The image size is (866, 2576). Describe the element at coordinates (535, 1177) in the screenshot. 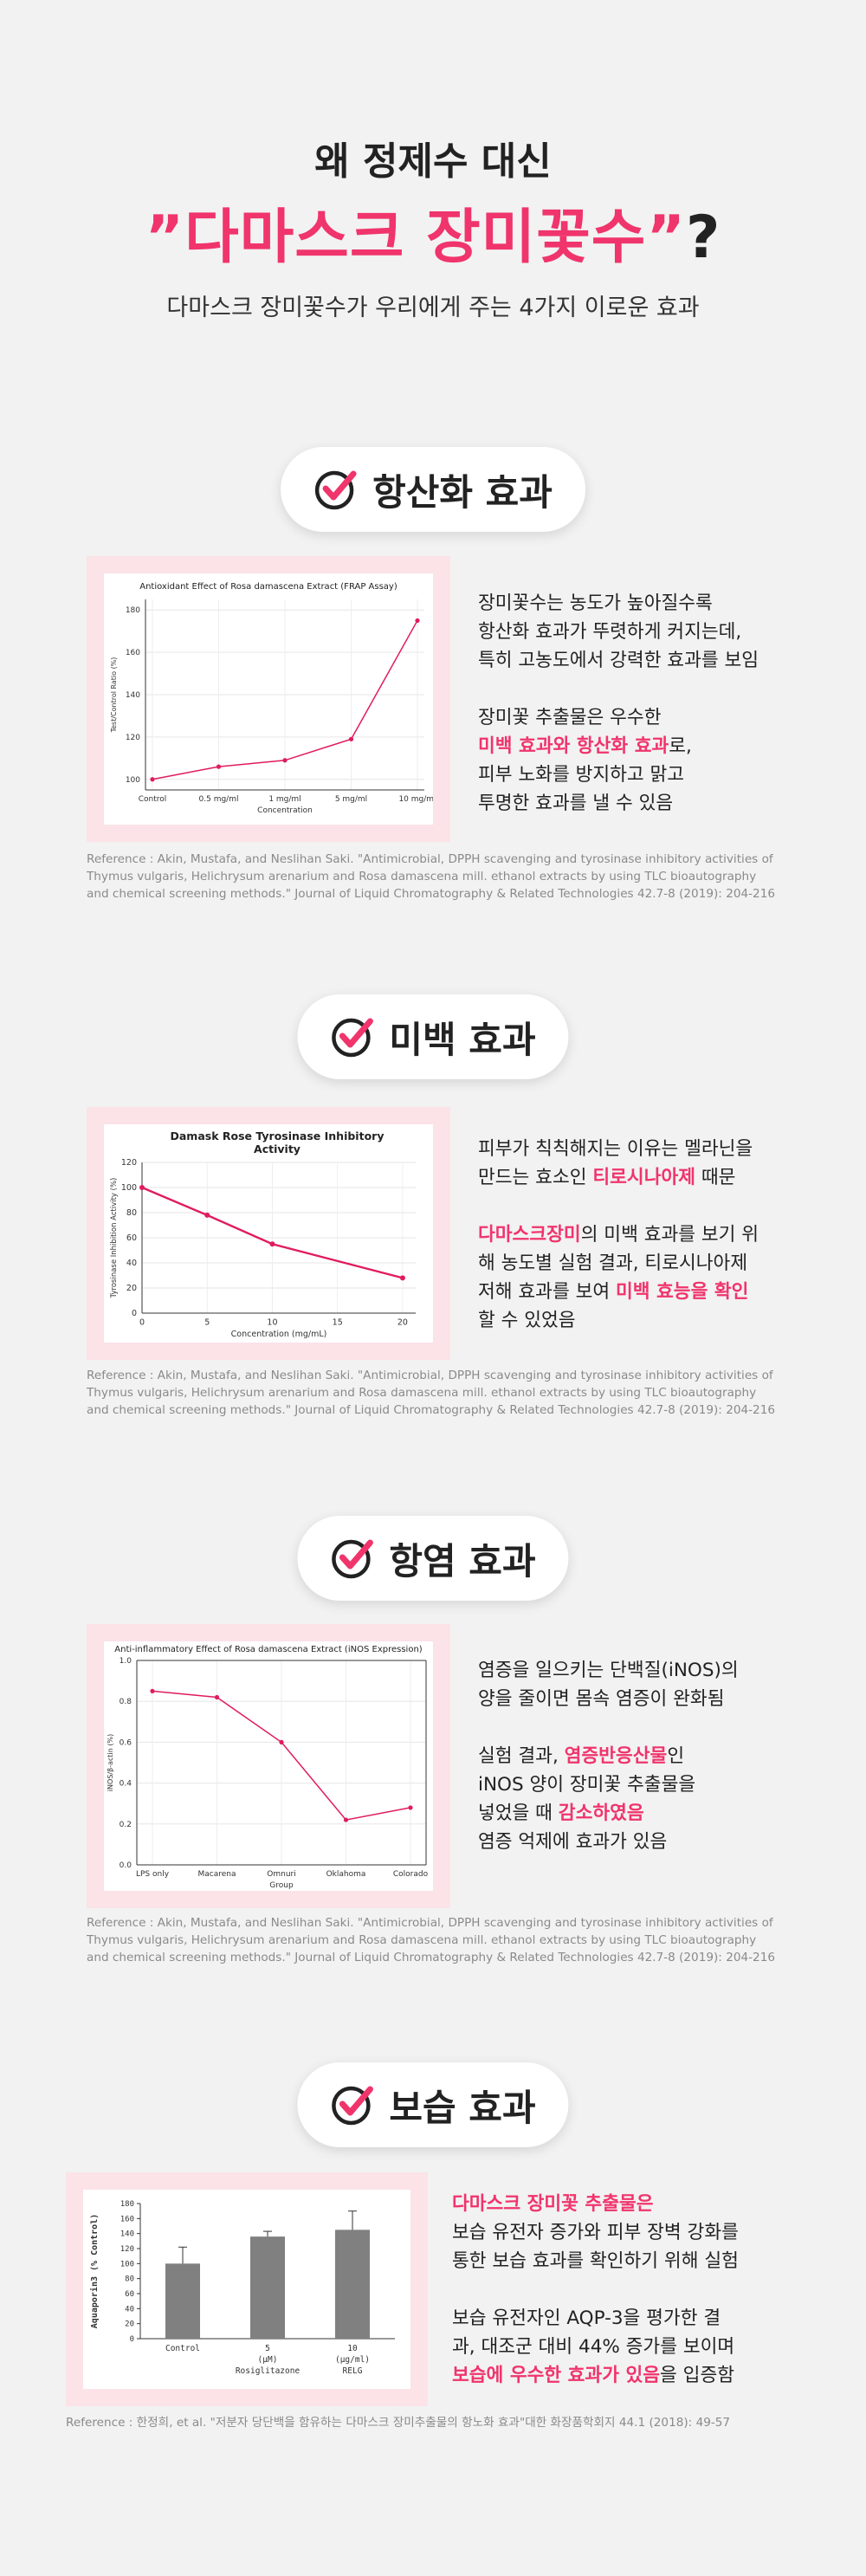

I see `desc-line: 만드는 효소인` at that location.